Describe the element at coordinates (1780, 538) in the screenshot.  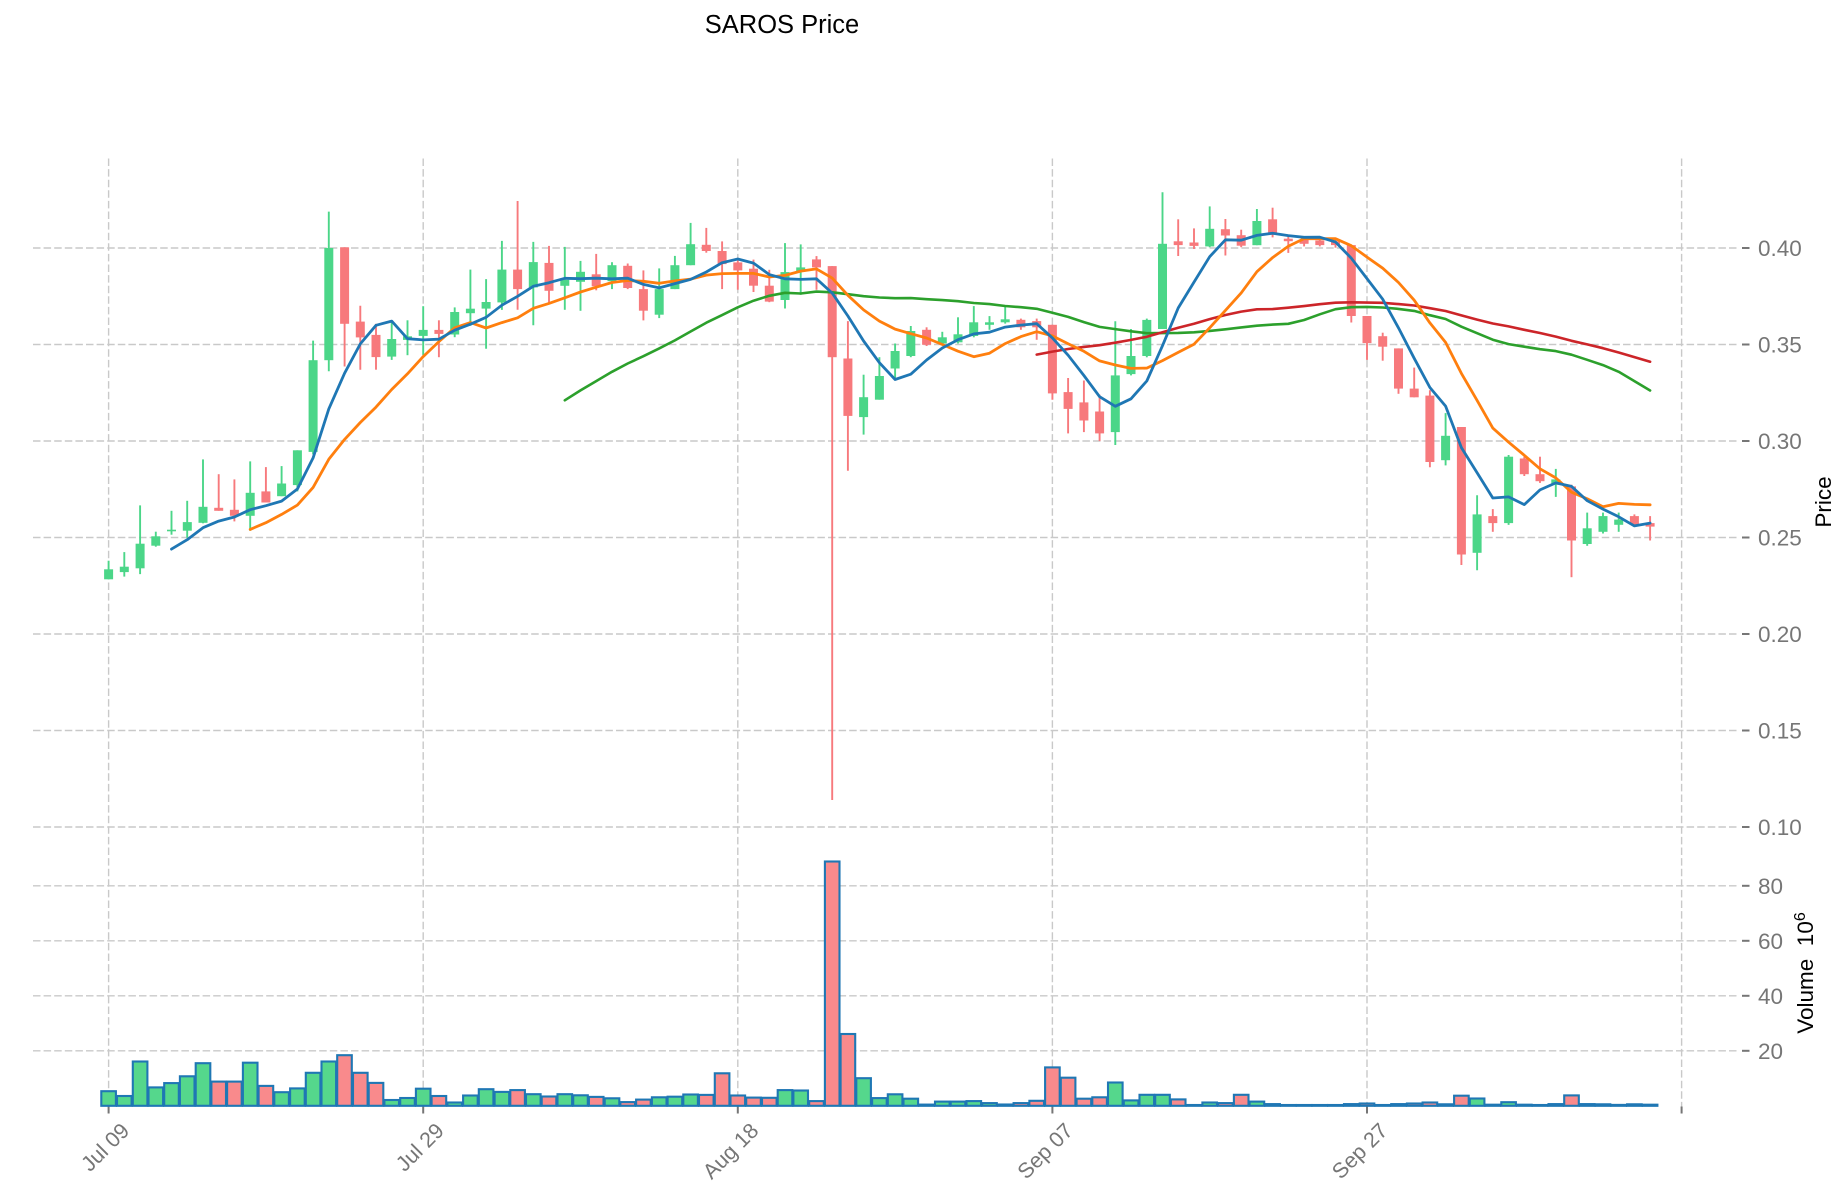
I see `svg-text: 0.25` at that location.